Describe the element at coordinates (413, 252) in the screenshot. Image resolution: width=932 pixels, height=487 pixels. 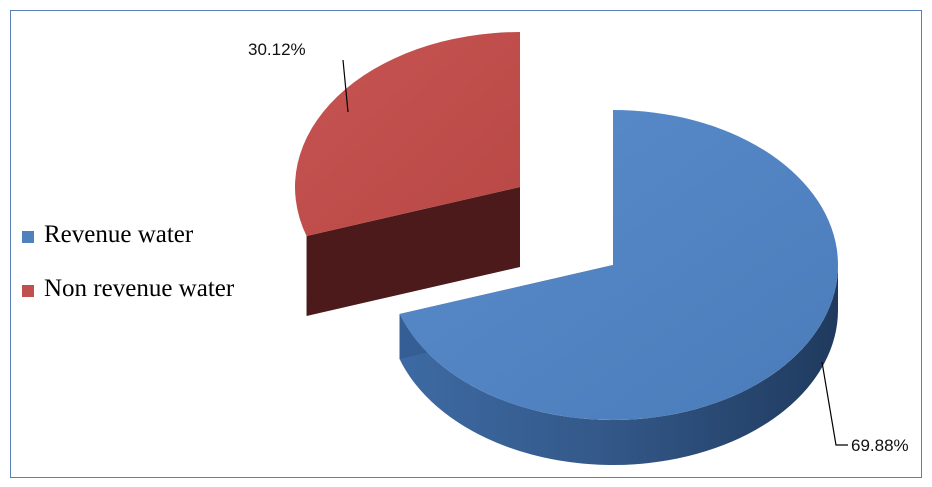
I see `non-revenue-water-slice-cut-face` at that location.